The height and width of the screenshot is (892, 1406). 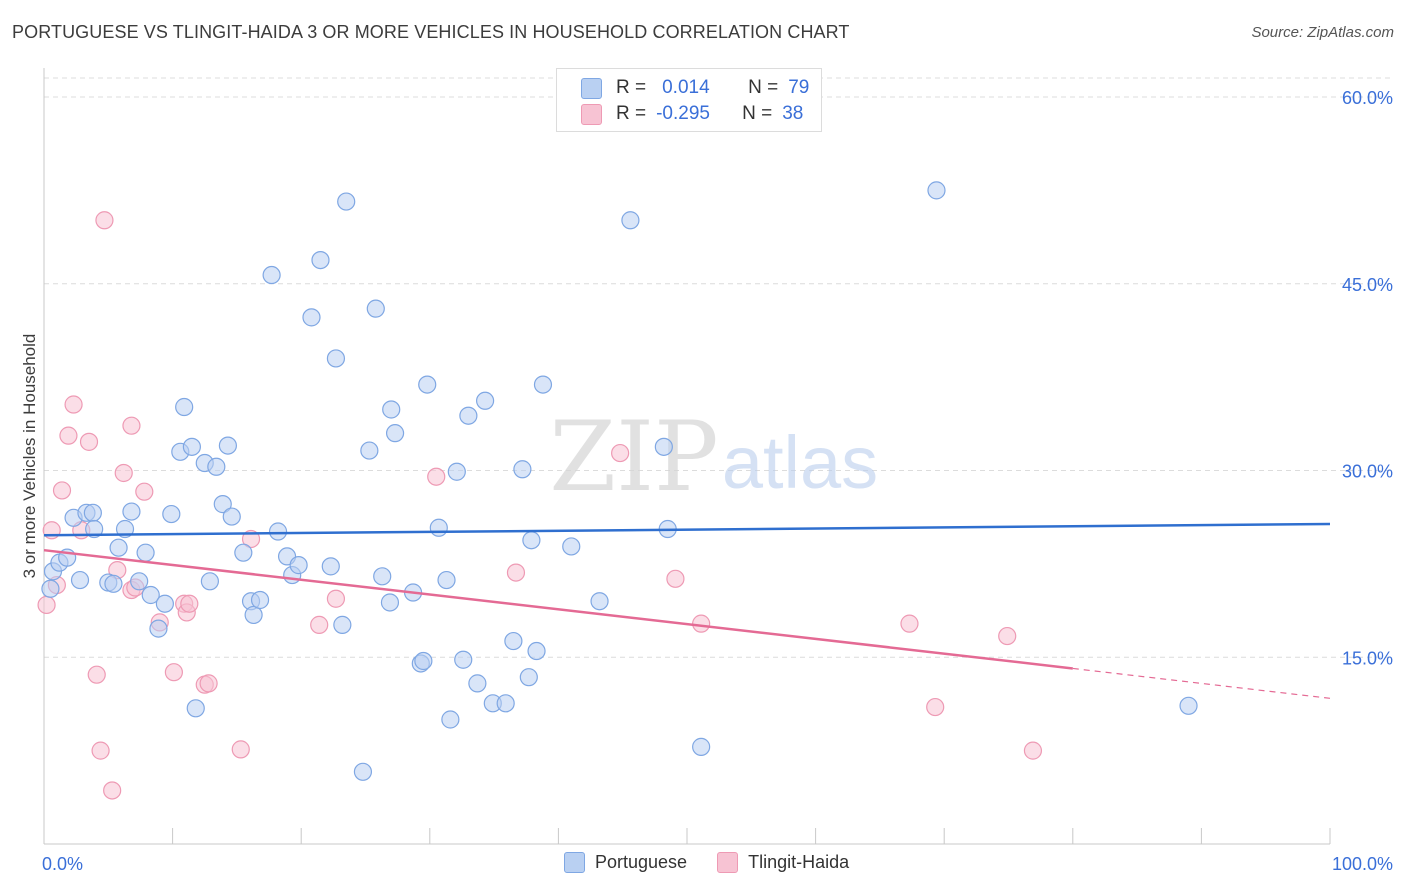 What do you see at coordinates (591, 114) in the screenshot?
I see `tlingit-haida-swatch` at bounding box center [591, 114].